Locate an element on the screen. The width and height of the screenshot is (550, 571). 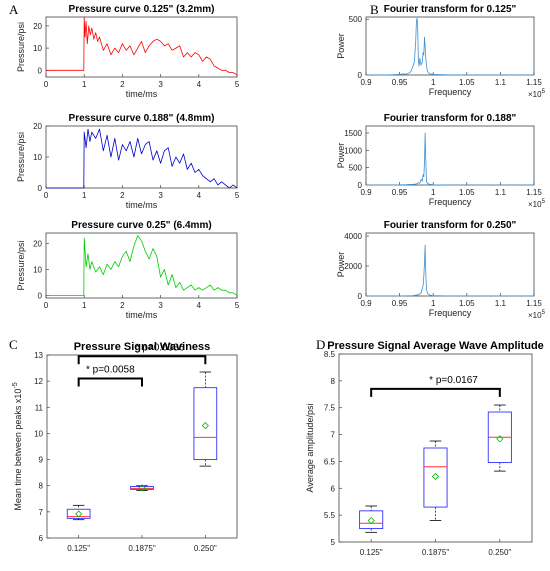
panel-letter-C: C is located at coordinates (13, 344).